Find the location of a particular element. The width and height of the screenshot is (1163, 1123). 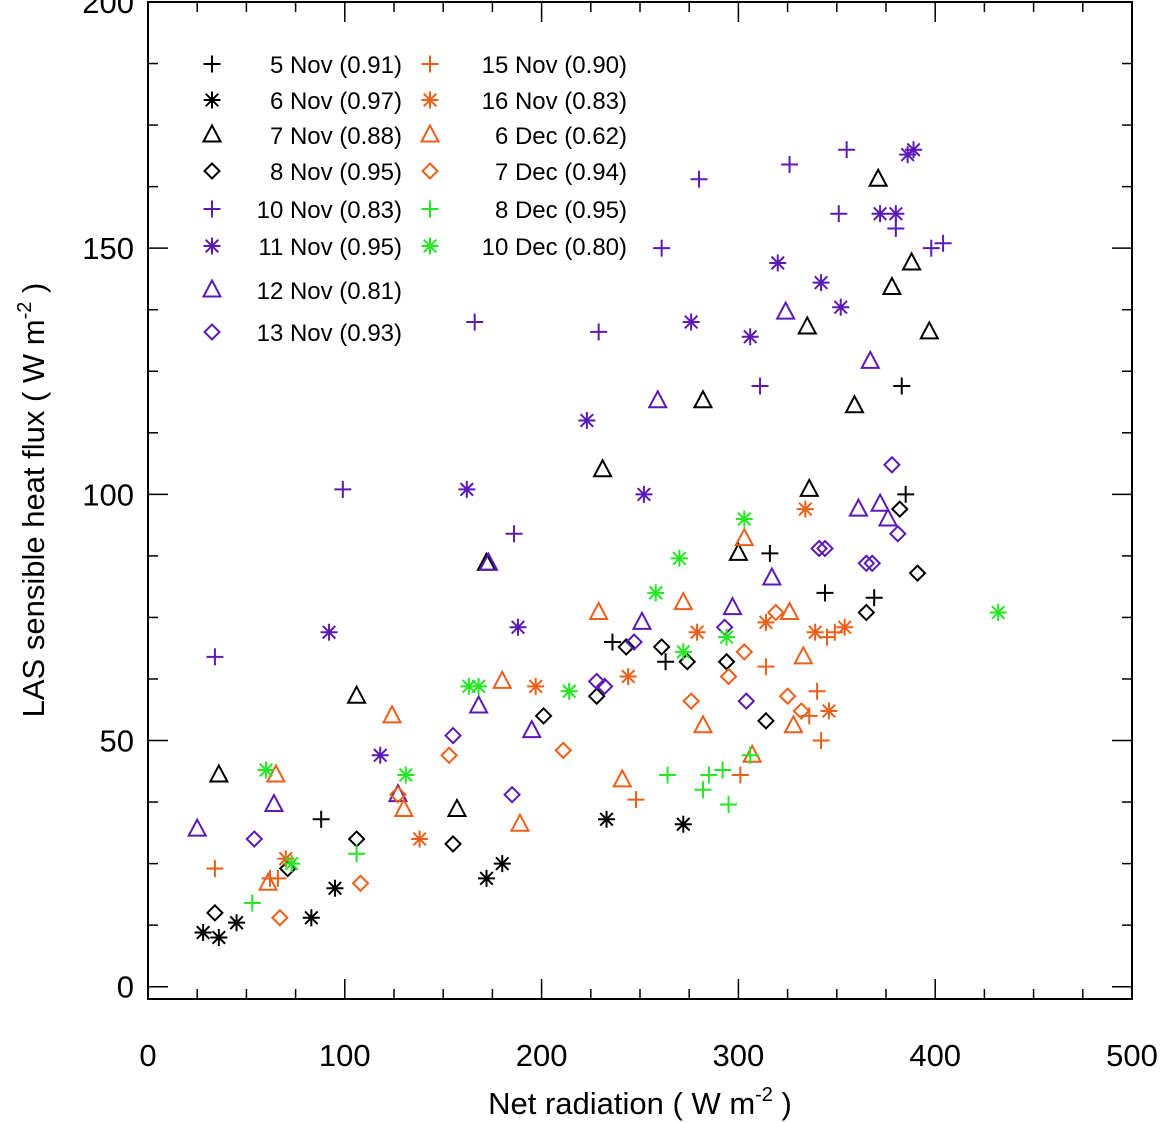

legend-item: 11 Nov (0.95) is located at coordinates (302, 247).